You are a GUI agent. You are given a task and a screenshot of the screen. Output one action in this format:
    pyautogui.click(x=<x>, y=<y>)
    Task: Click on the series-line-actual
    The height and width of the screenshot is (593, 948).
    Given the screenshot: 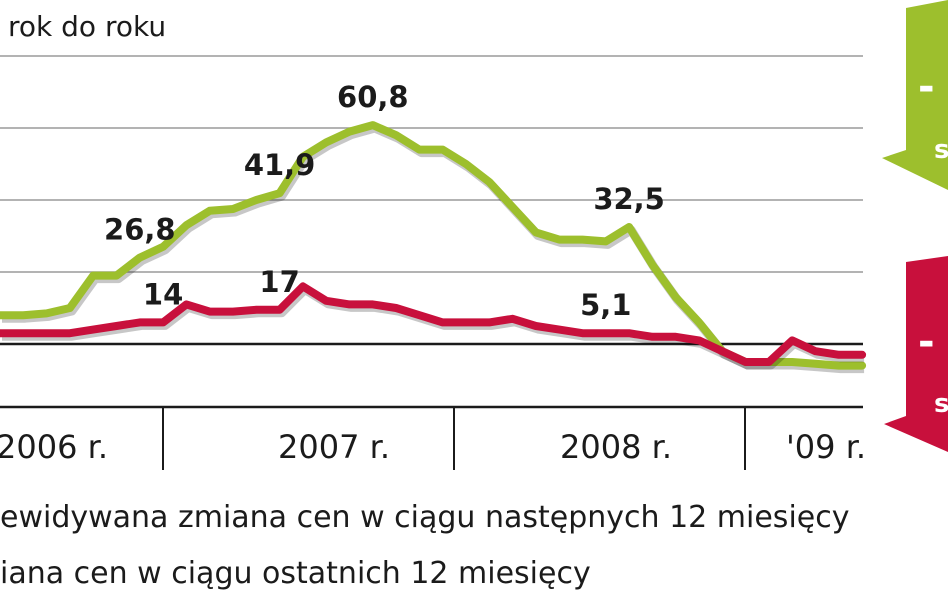 What is the action you would take?
    pyautogui.click(x=433, y=324)
    